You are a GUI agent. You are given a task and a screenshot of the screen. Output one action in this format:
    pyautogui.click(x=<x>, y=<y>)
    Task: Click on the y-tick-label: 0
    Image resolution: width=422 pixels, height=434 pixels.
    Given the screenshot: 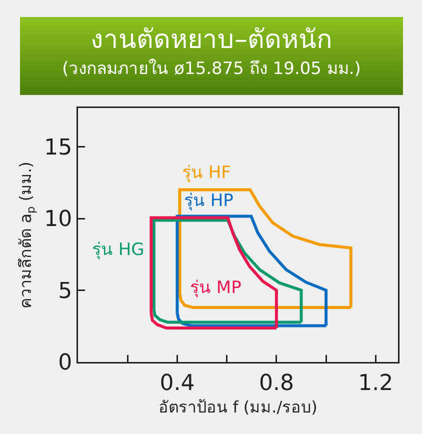 What is the action you would take?
    pyautogui.click(x=65, y=363)
    